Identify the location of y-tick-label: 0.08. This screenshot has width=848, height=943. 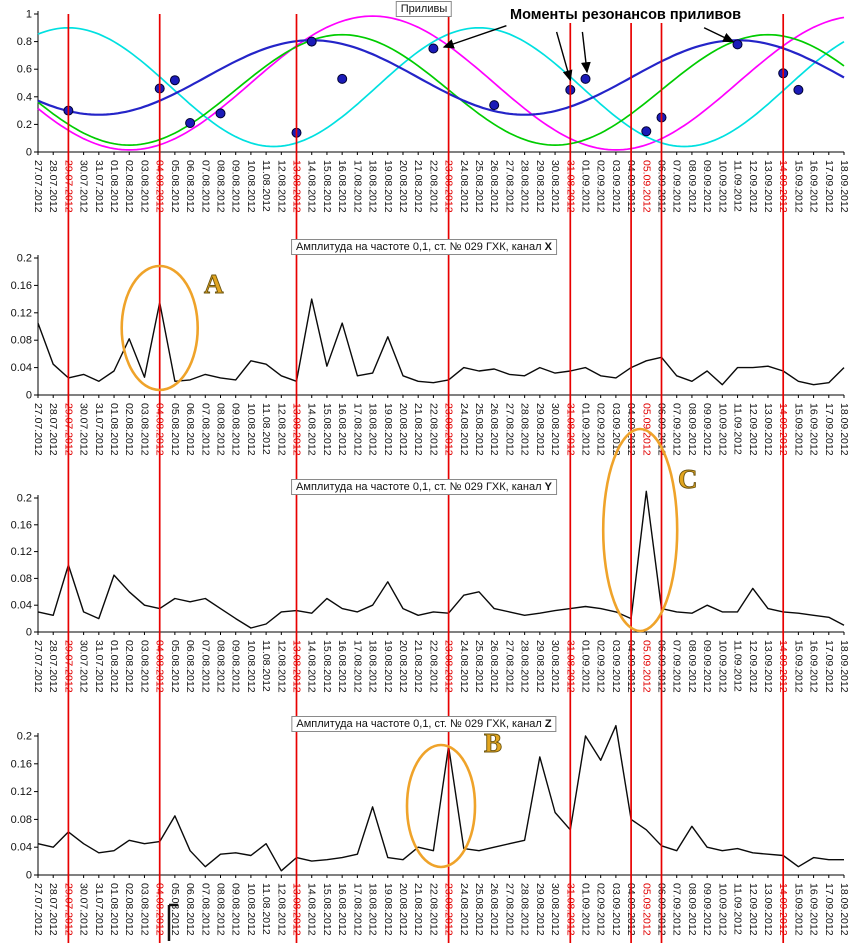
(21, 820).